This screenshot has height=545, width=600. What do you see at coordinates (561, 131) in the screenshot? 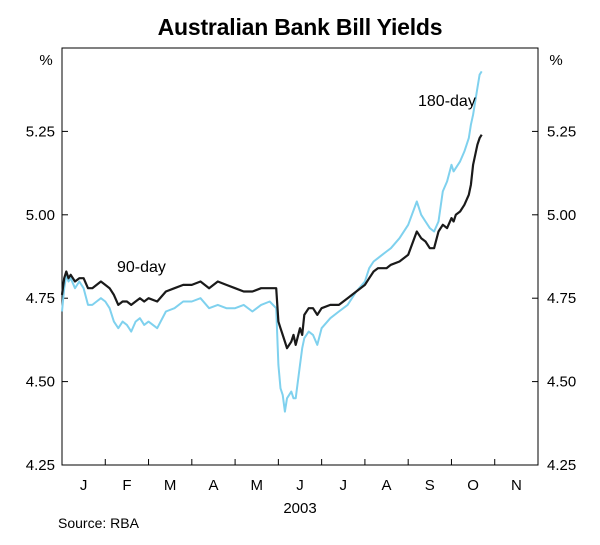
I see `y-tick-label-right: 5.25` at bounding box center [561, 131].